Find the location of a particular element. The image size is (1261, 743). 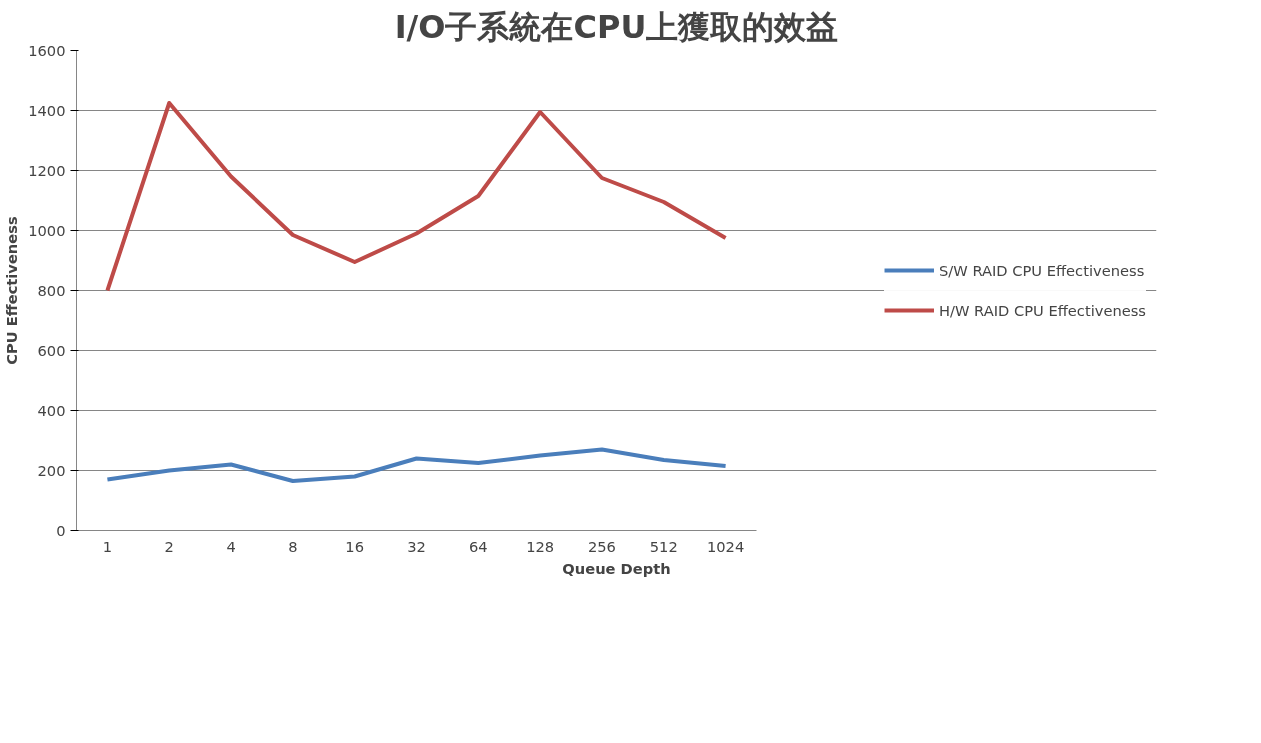

legend-label: H/W RAID CPU Effectiveness is located at coordinates (1042, 310).